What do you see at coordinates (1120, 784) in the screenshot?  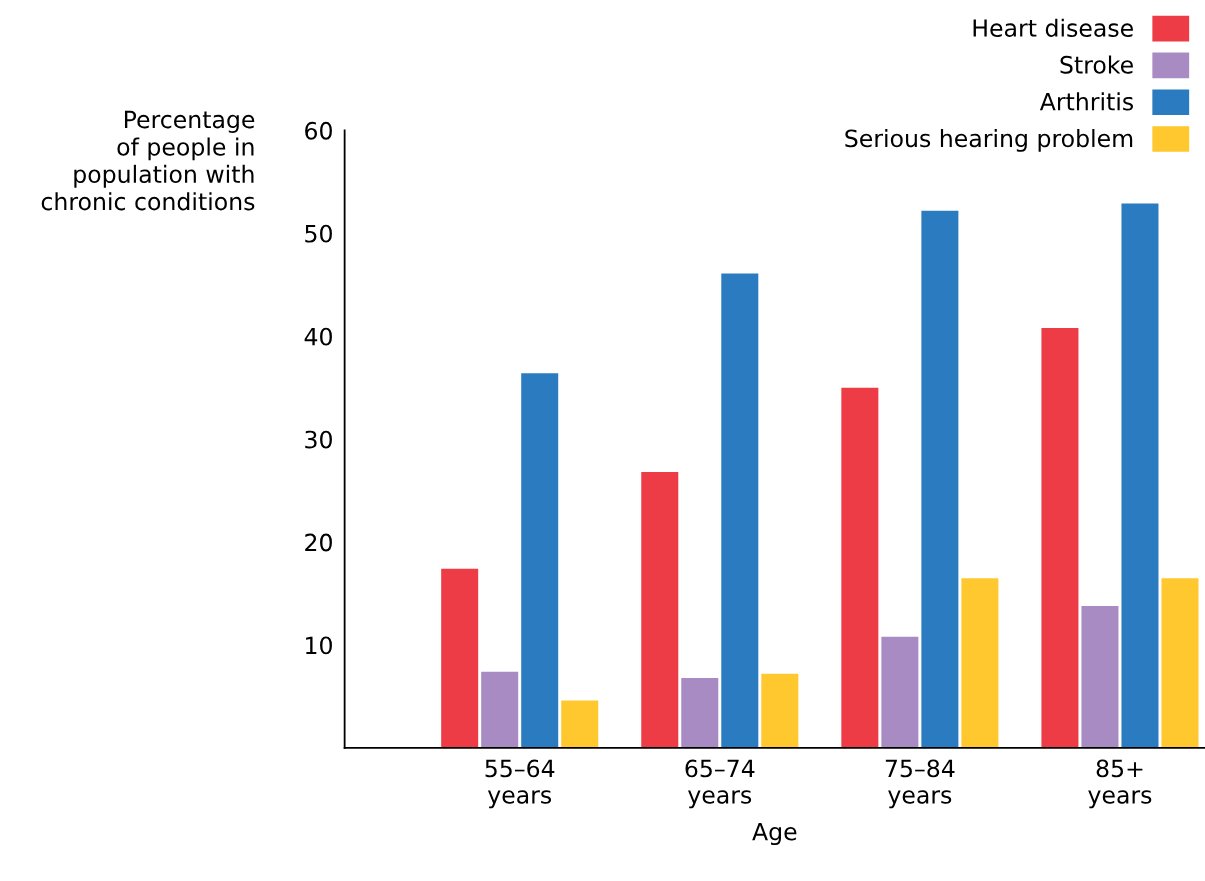 I see `x-tick-label: 85+ years` at bounding box center [1120, 784].